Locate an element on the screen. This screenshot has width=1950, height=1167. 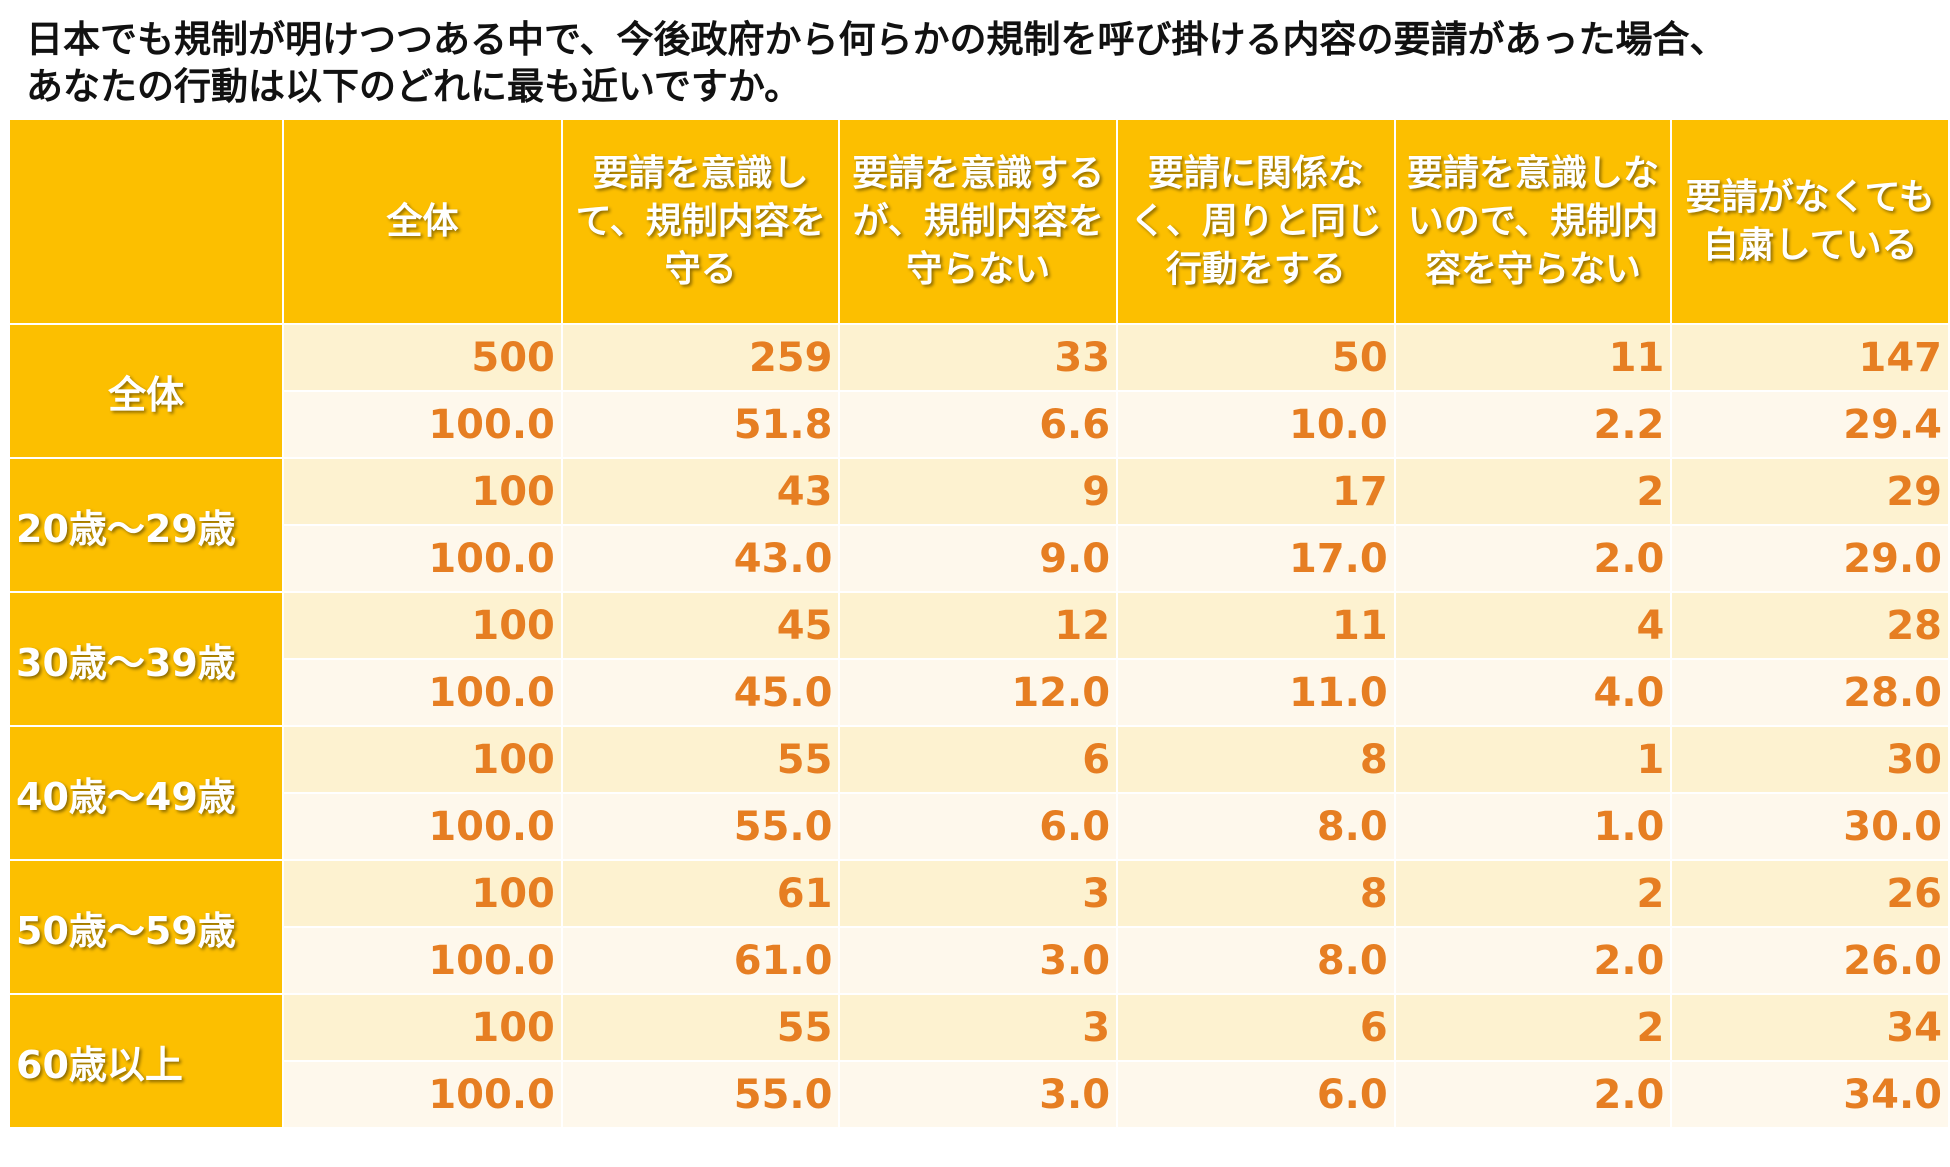
count-cell: 34 is located at coordinates (1810, 1027).